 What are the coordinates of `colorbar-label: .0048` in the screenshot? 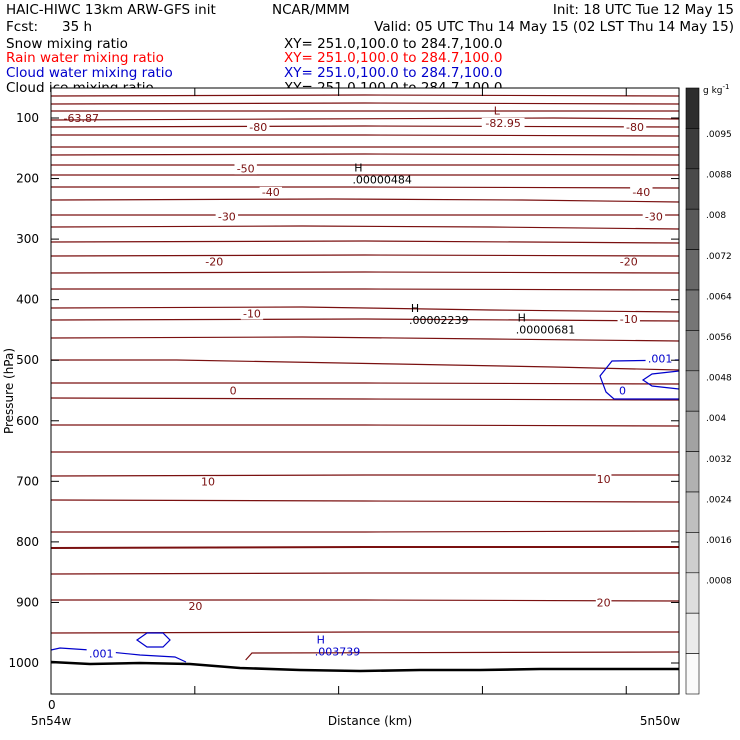 It's located at (719, 379).